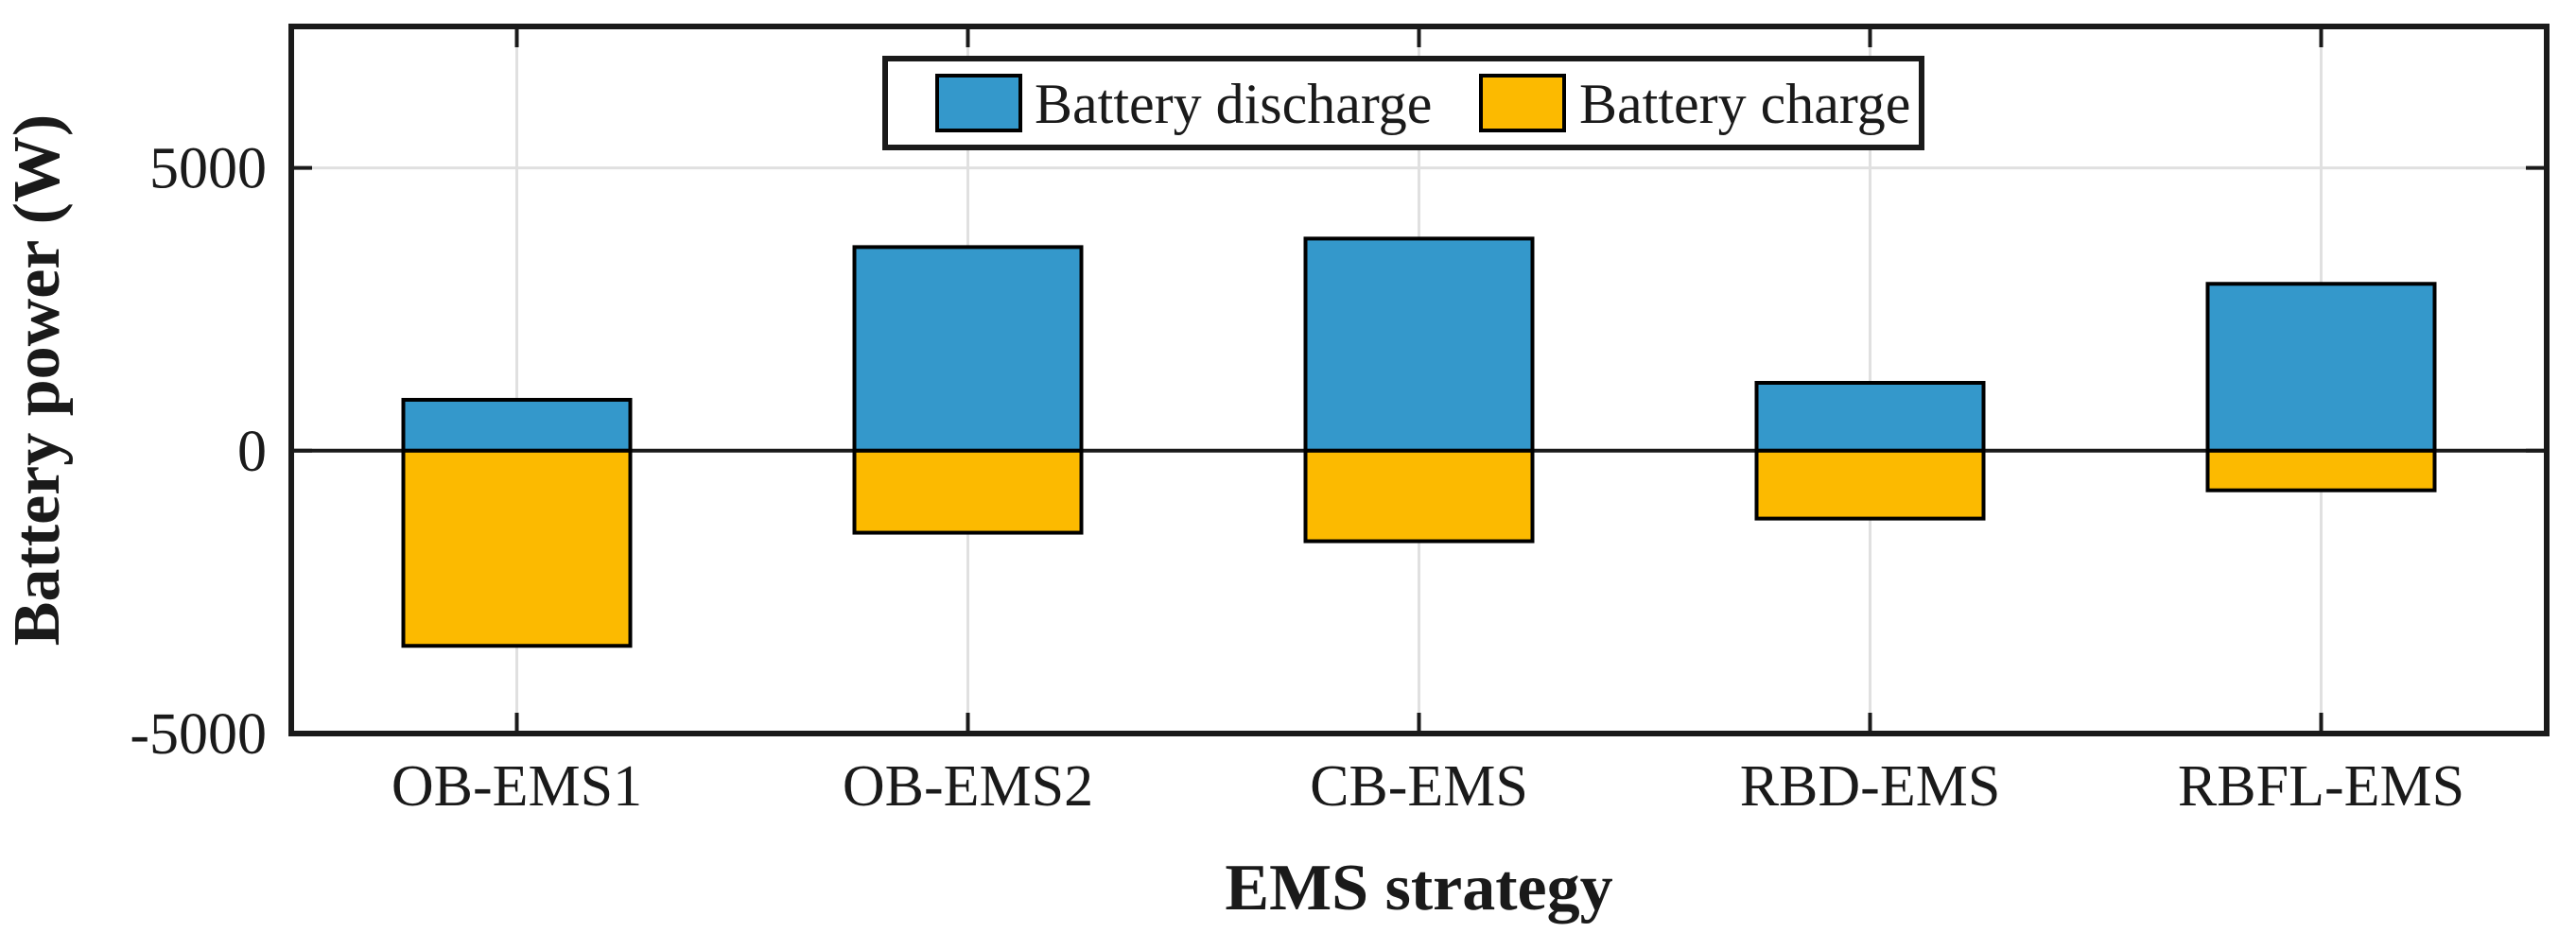 This screenshot has height=950, width=2576. Describe the element at coordinates (517, 548) in the screenshot. I see `bar-charge-OB-EMS1` at that location.